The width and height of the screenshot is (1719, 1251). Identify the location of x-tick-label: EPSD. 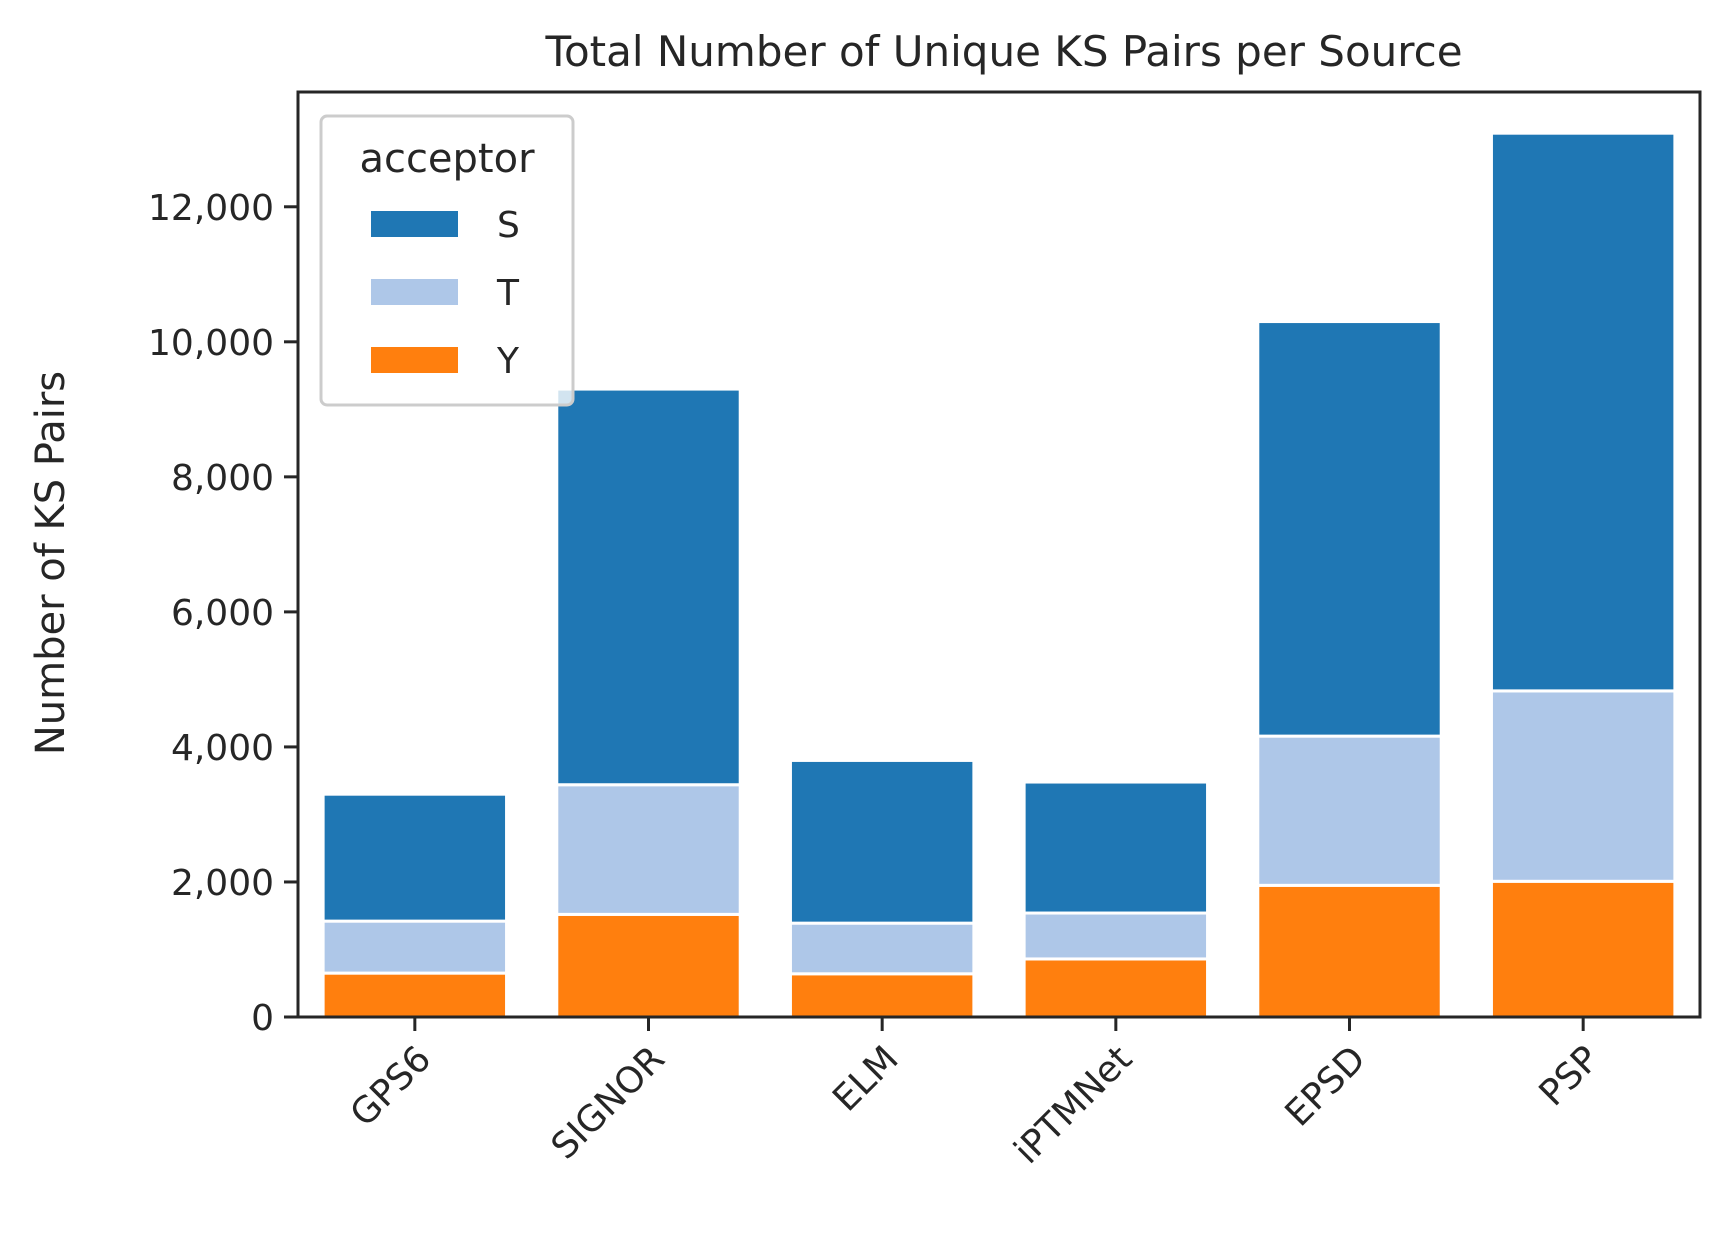
(1326, 1086).